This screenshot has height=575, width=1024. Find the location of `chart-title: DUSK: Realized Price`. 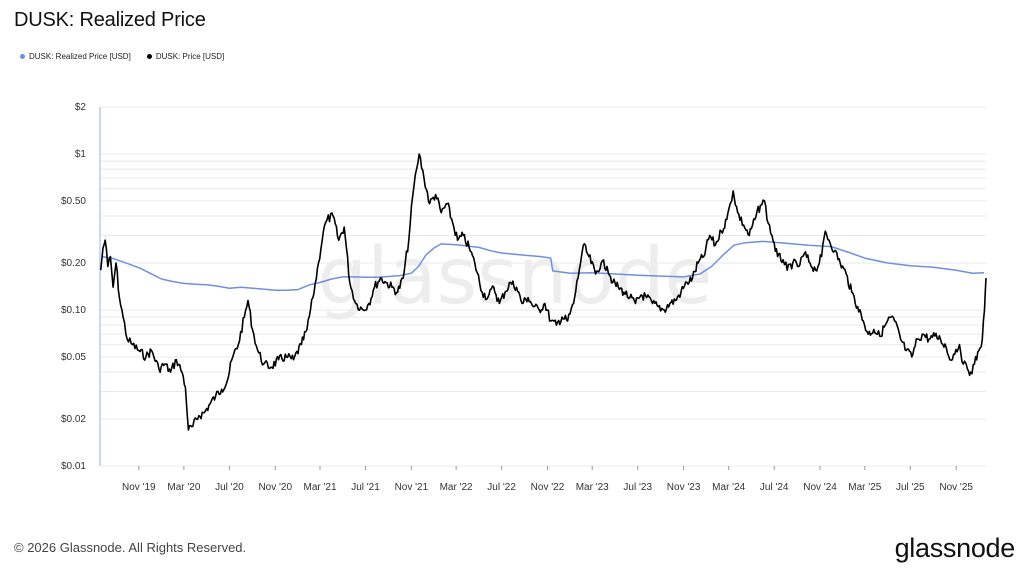

chart-title: DUSK: Realized Price is located at coordinates (110, 20).